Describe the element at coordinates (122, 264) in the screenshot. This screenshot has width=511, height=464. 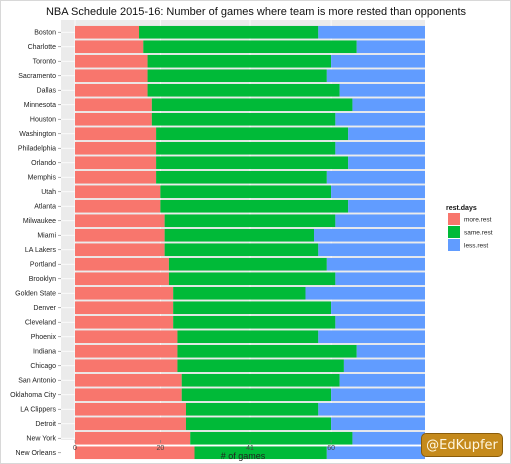
I see `bar-portland-more-rest` at that location.